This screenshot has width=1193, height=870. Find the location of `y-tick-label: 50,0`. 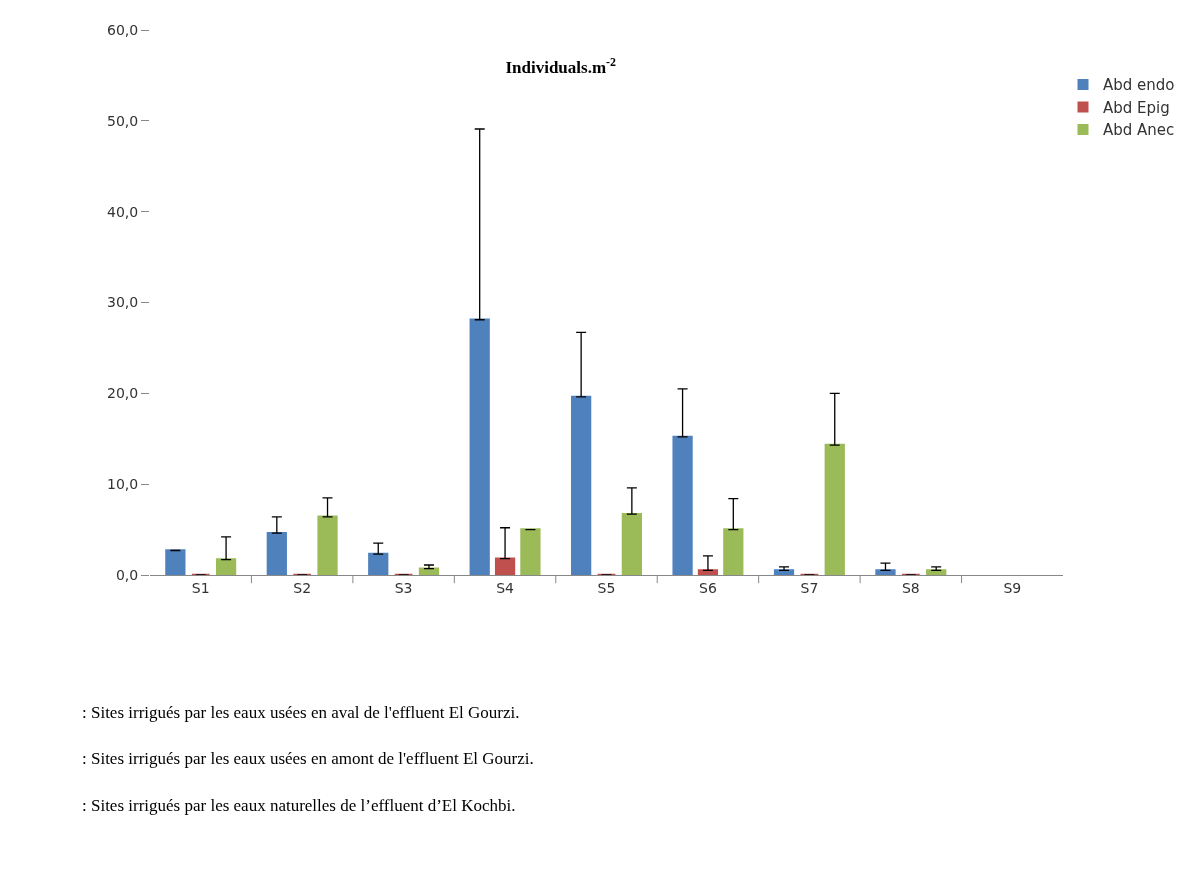

y-tick-label: 50,0 is located at coordinates (123, 120).